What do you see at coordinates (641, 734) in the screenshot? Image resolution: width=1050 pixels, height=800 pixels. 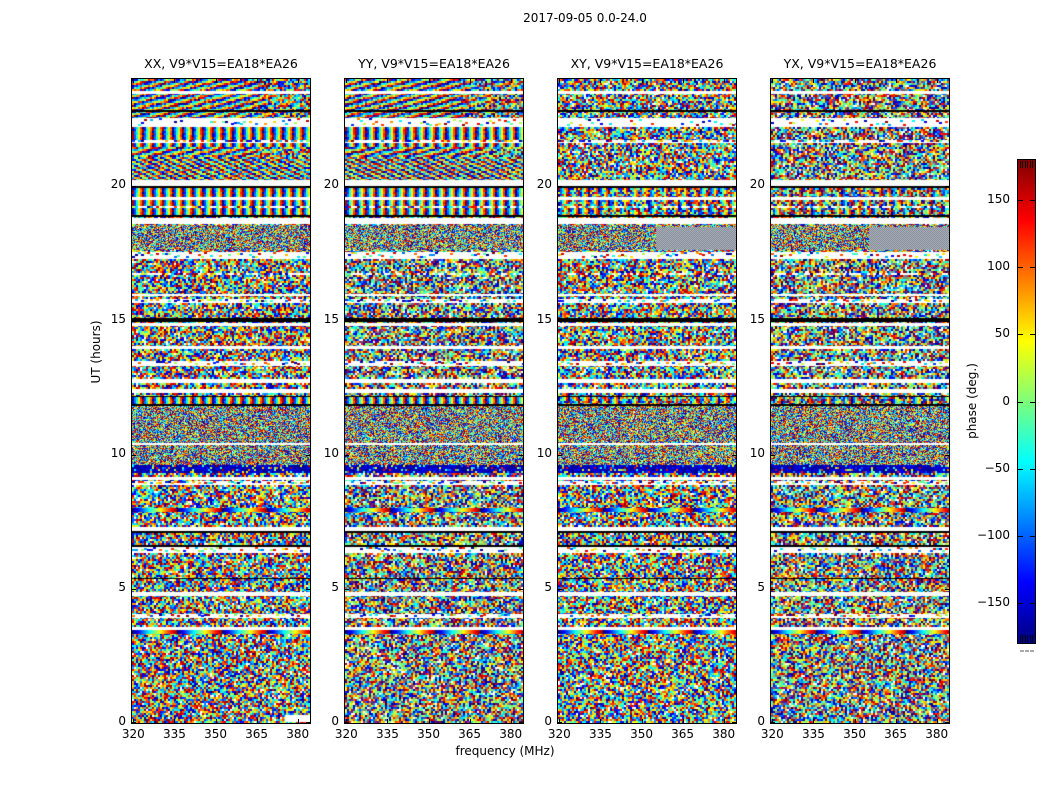 I see `x-tick-label: 350` at bounding box center [641, 734].